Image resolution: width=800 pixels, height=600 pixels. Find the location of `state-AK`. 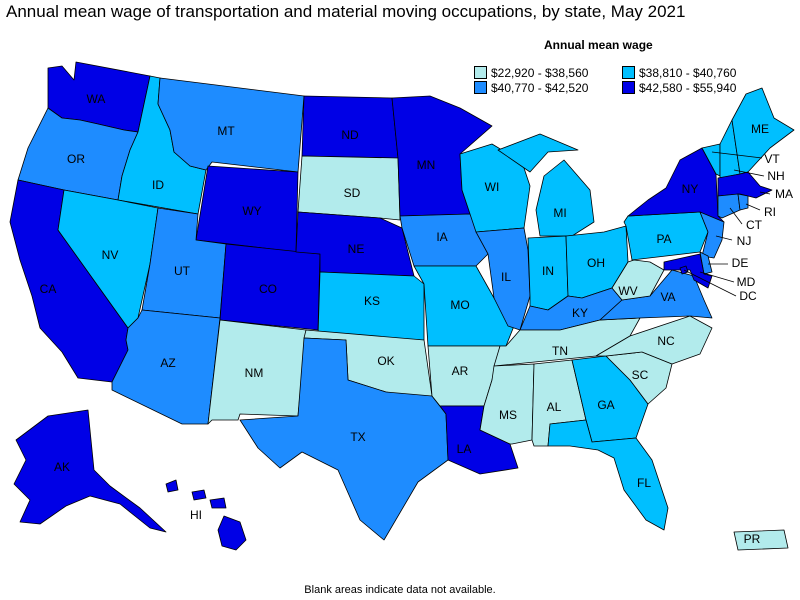

state-AK is located at coordinates (90, 471).